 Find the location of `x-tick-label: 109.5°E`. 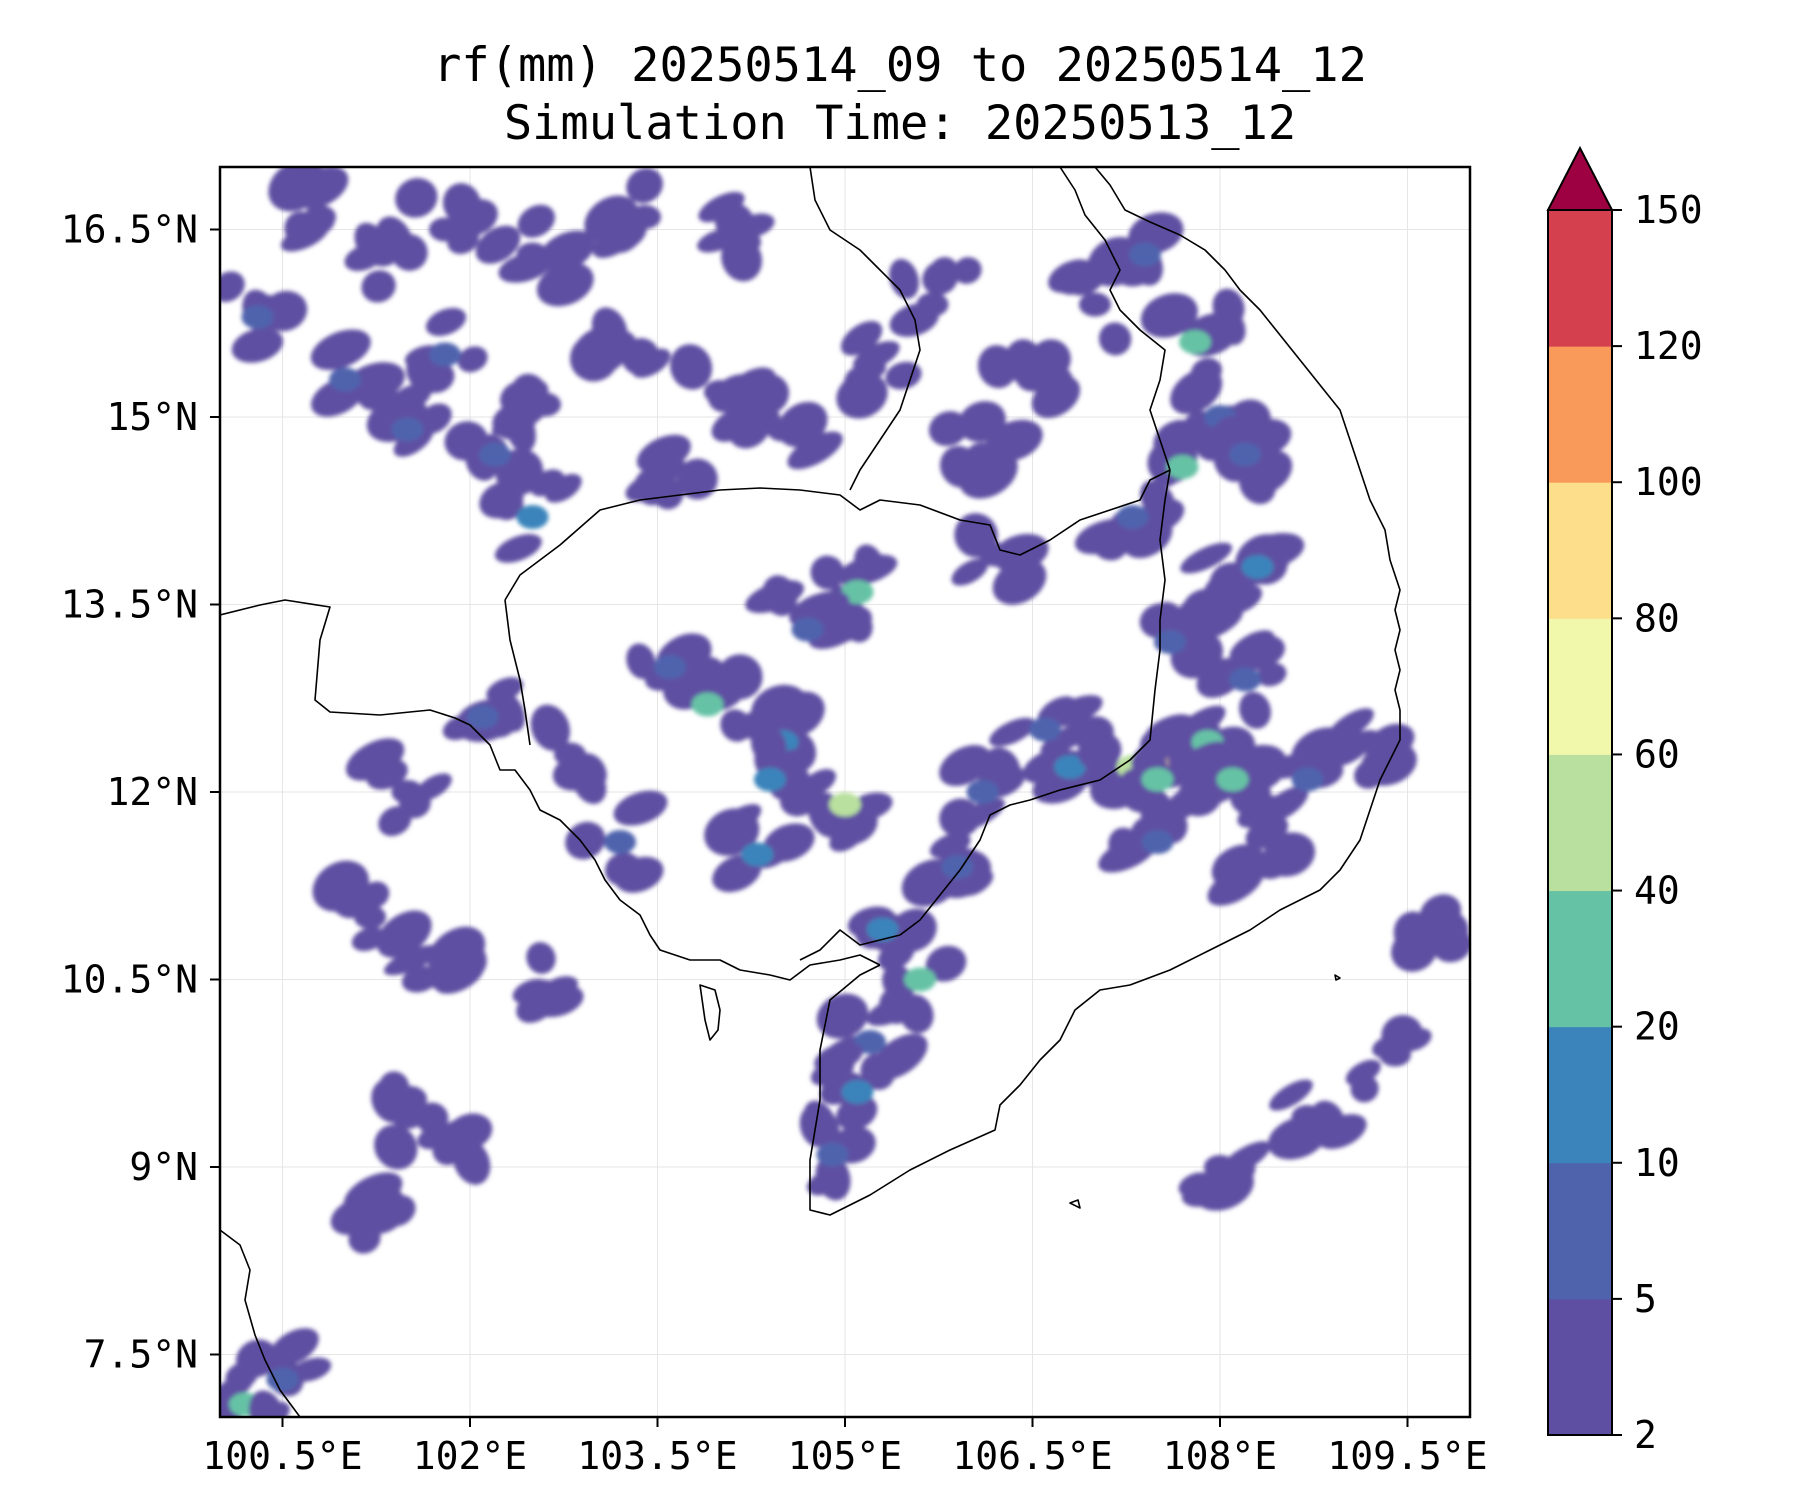

x-tick-label: 109.5°E is located at coordinates (1407, 1456).